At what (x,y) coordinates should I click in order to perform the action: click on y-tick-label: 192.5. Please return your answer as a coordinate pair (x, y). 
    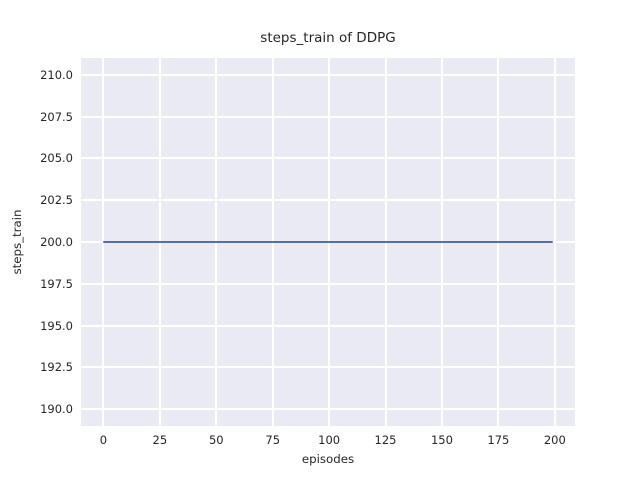
    Looking at the image, I should click on (56, 367).